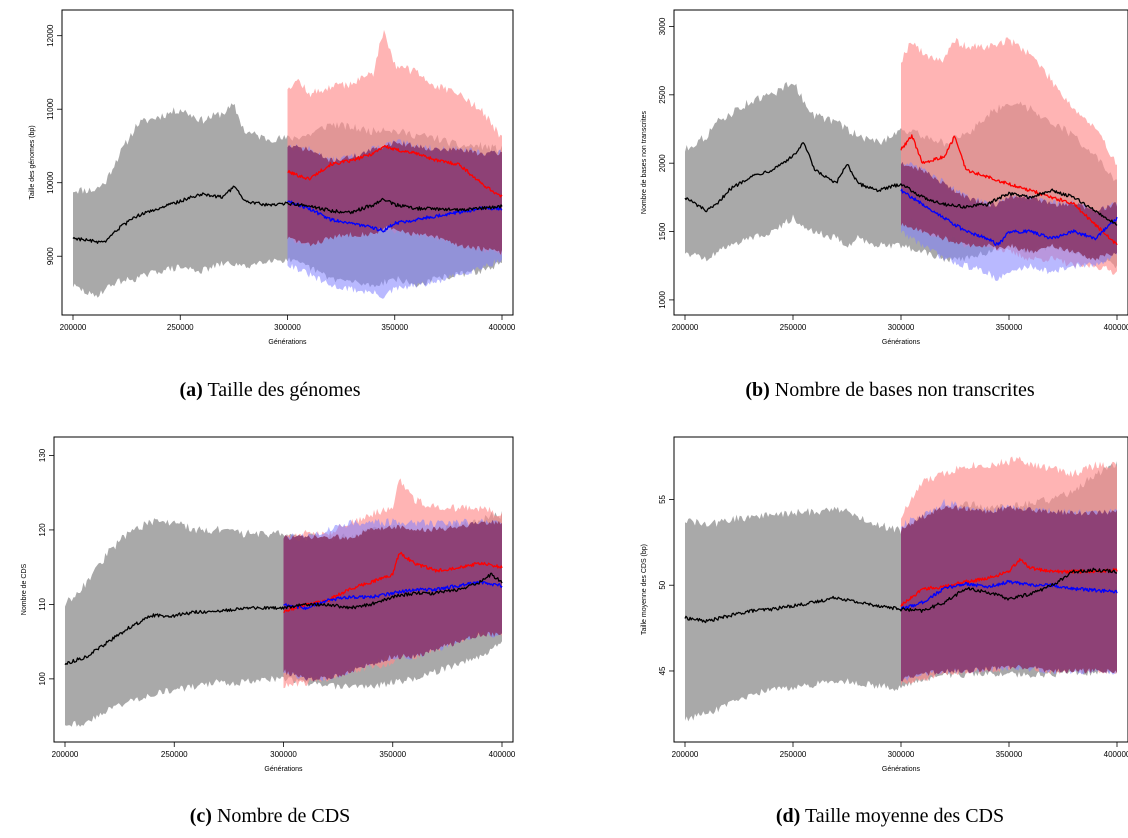  I want to click on y-tick-label: 130, so click(42, 455).